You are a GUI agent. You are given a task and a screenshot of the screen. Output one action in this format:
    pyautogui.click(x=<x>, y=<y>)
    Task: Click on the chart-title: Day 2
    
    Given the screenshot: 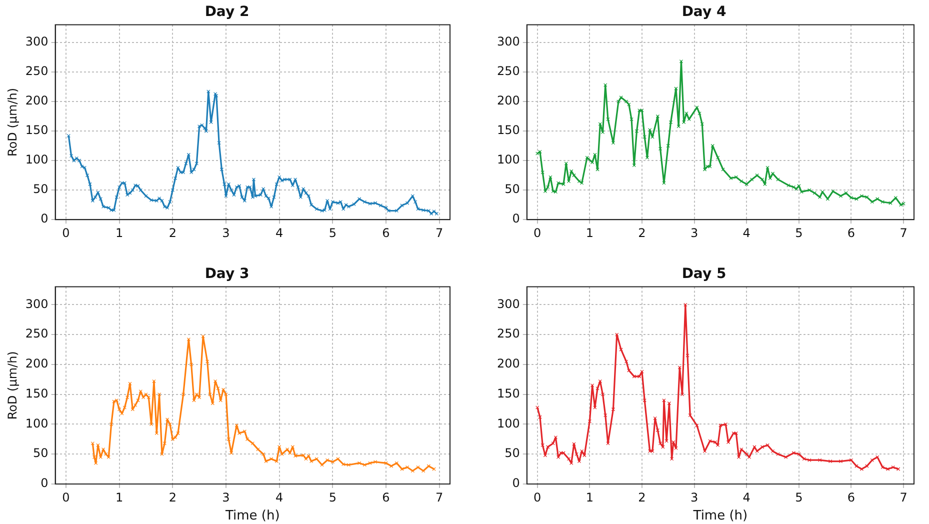 What is the action you would take?
    pyautogui.click(x=227, y=12)
    